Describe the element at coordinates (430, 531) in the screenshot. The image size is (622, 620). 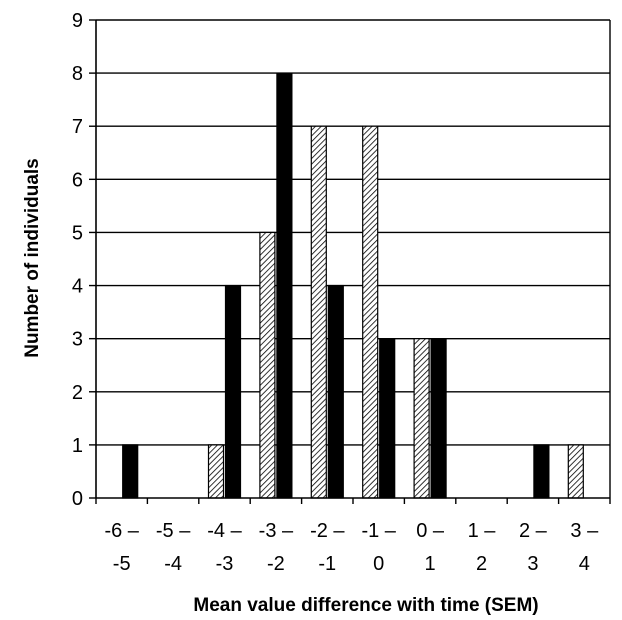
I see `x-tick-label-top: 0 –` at that location.